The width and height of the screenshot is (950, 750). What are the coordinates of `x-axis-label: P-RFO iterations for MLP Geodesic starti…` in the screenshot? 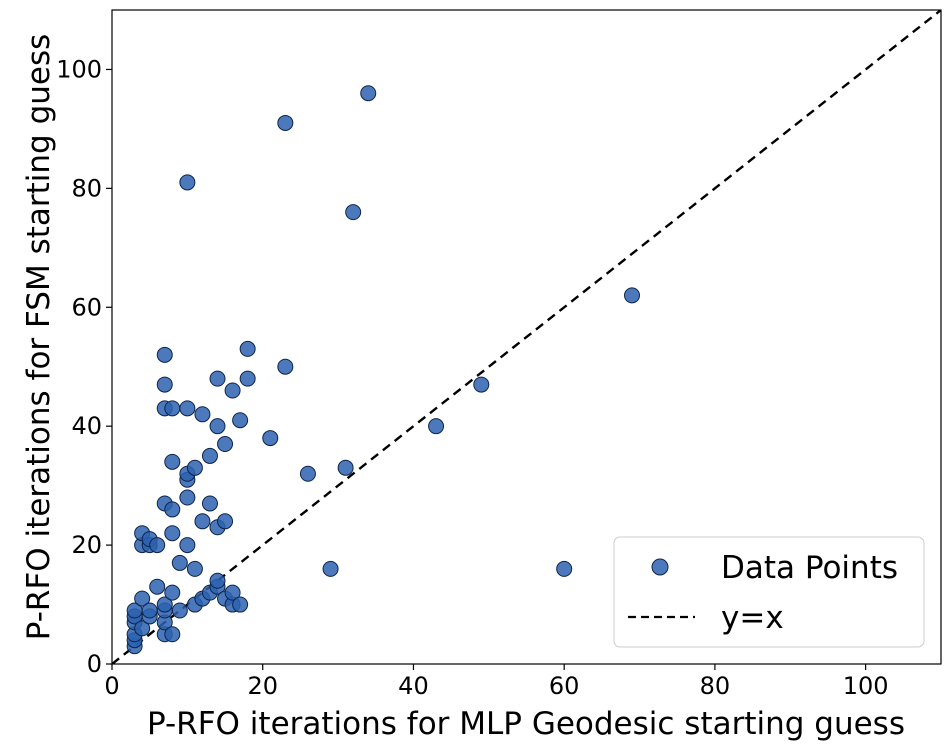 It's located at (526, 724).